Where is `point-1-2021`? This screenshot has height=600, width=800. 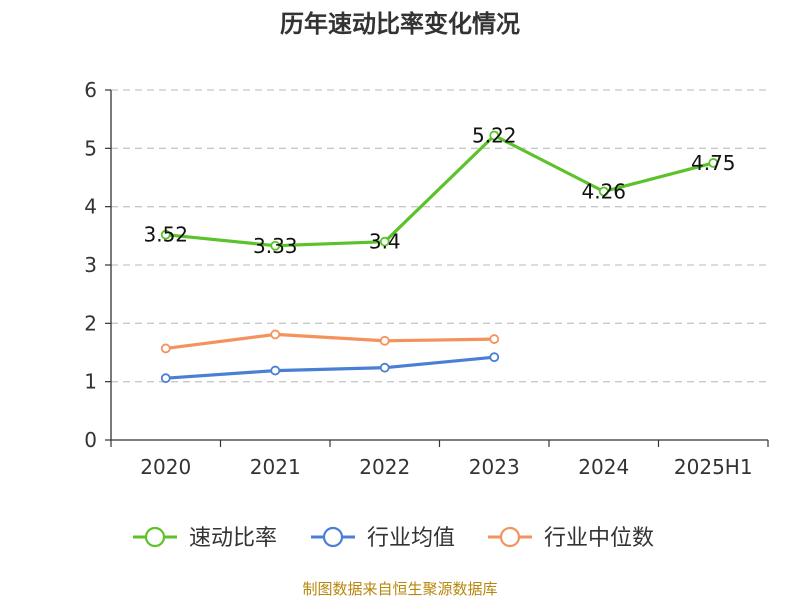
point-1-2021 is located at coordinates (275, 370).